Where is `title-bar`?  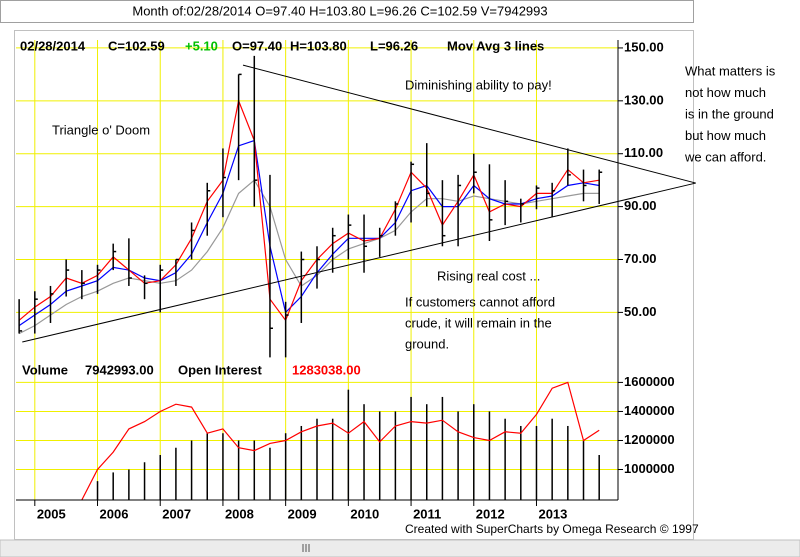
title-bar is located at coordinates (347, 11).